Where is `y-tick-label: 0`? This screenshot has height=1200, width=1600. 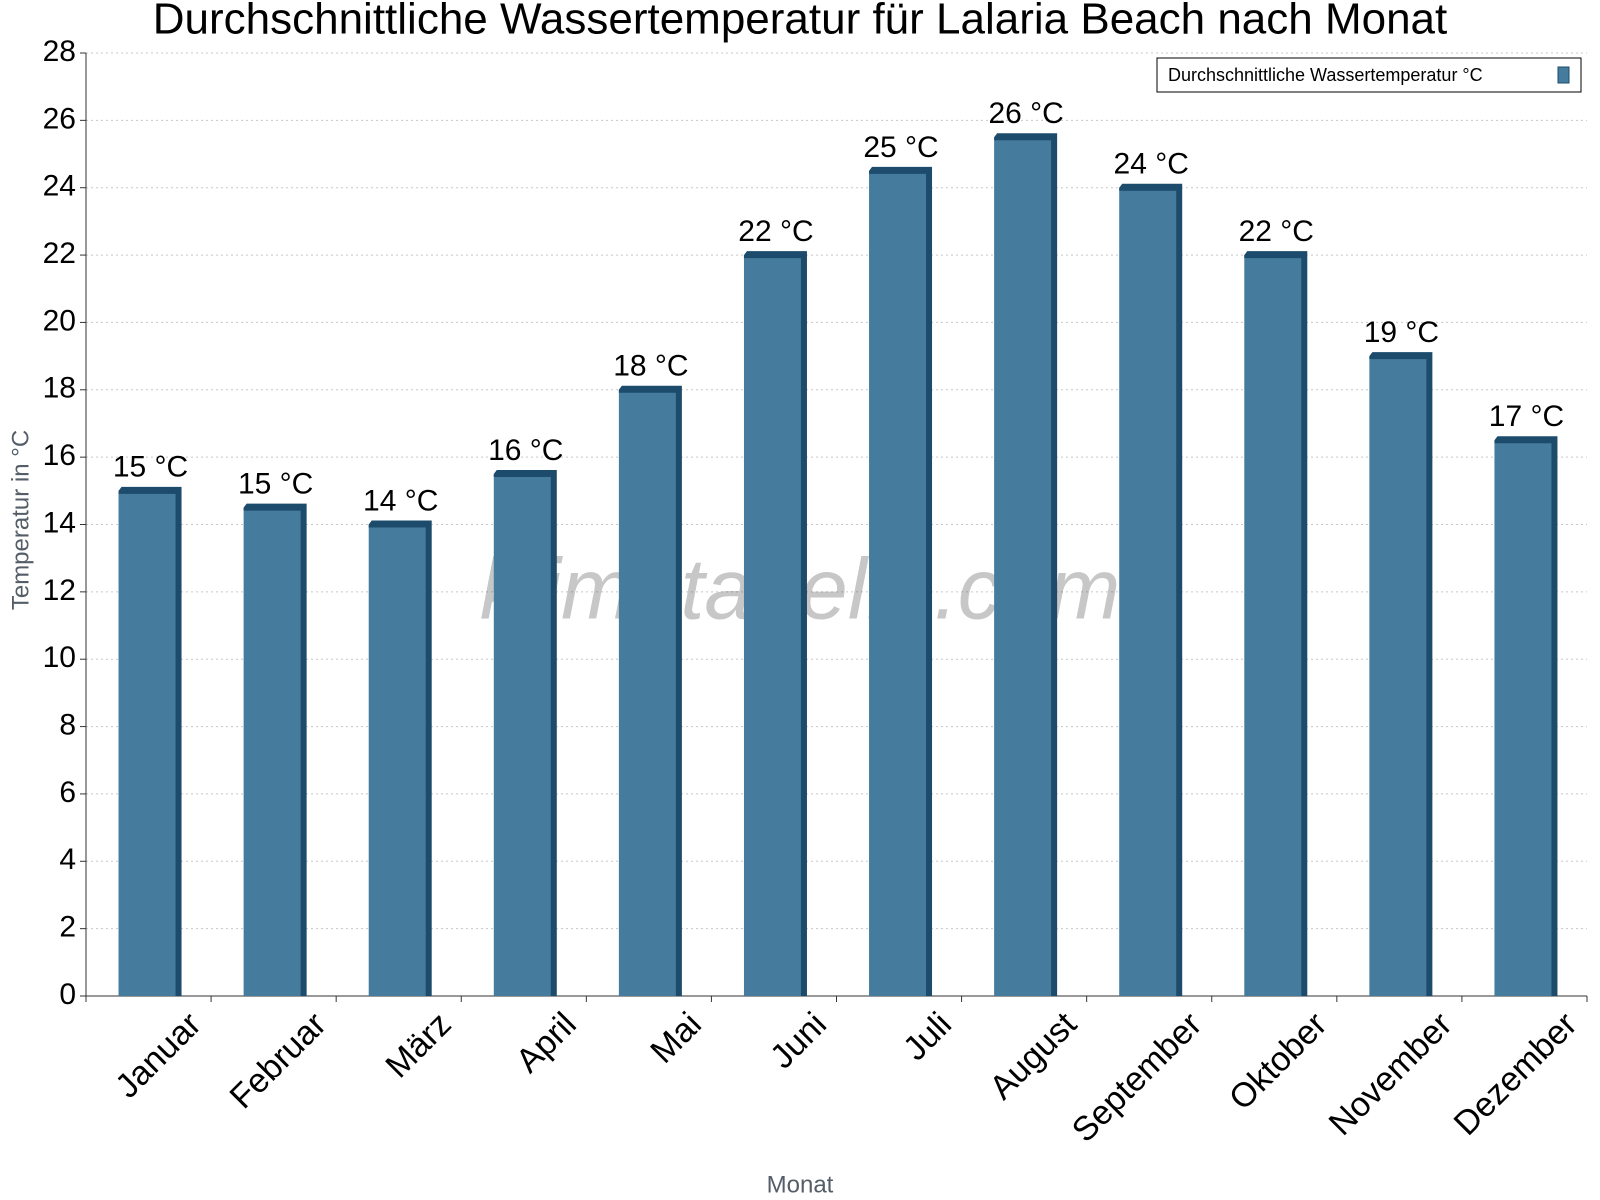 y-tick-label: 0 is located at coordinates (67, 994).